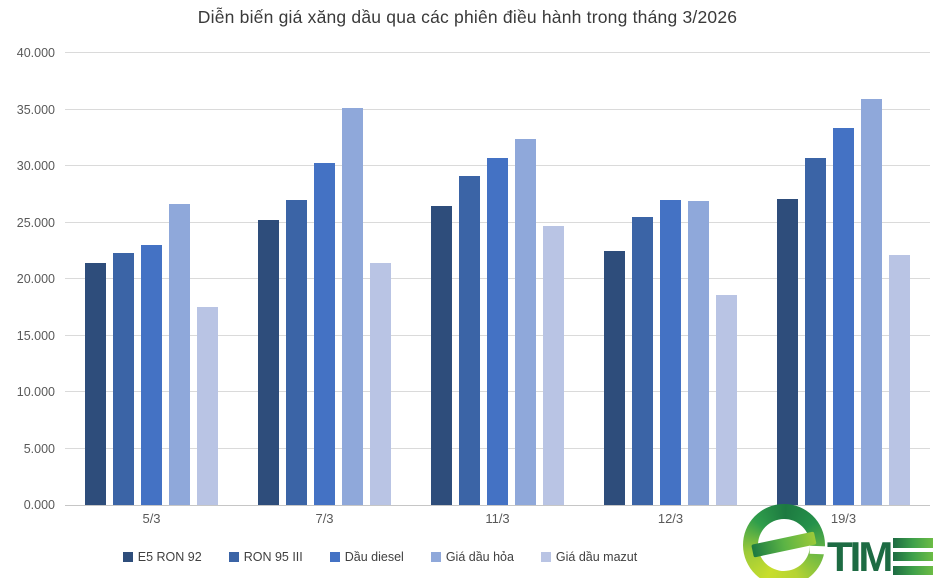  Describe the element at coordinates (35, 392) in the screenshot. I see `y-tick-label: 10.000` at that location.